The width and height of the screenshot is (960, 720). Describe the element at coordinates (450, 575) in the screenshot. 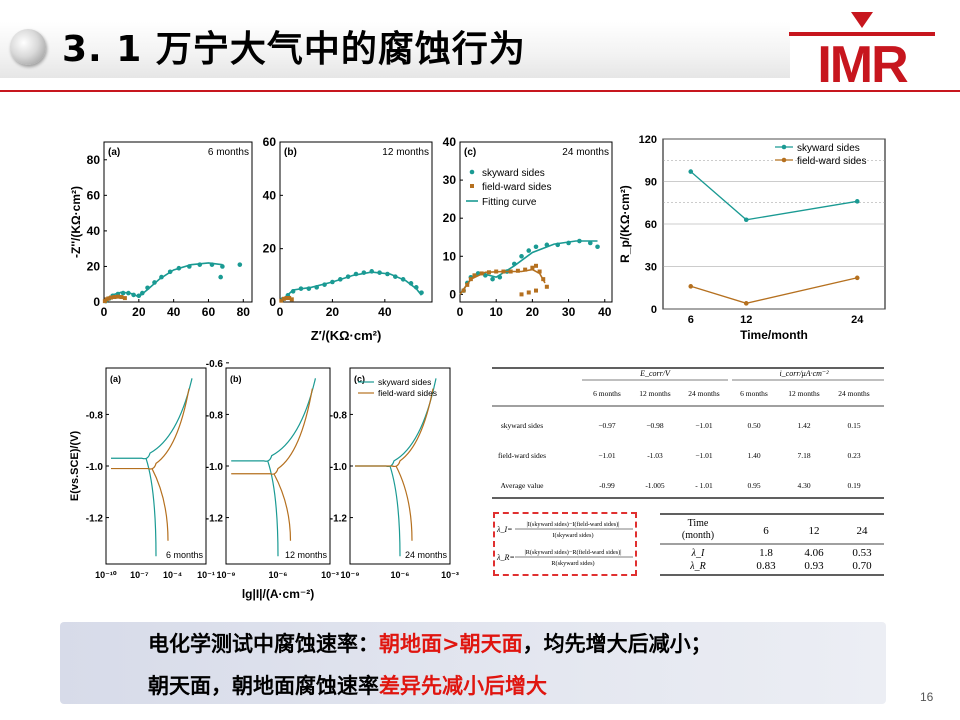

I see `x-tick-label: 10⁻³` at that location.